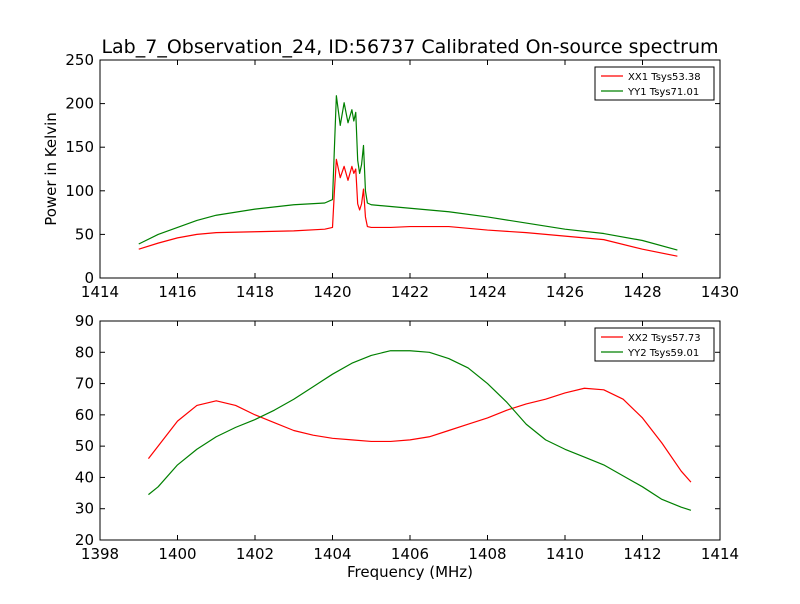 This screenshot has height=604, width=800. Describe the element at coordinates (410, 554) in the screenshot. I see `x-tick-label: 1406` at that location.